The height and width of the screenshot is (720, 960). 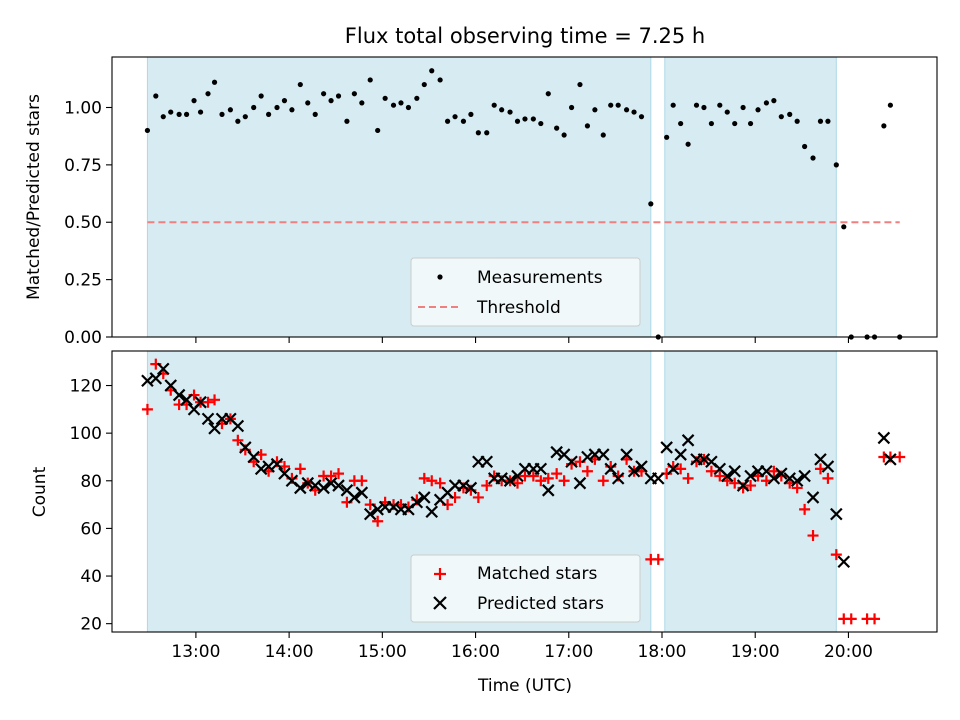 What do you see at coordinates (91, 625) in the screenshot?
I see `bottom-y-tick-label: 20` at bounding box center [91, 625].